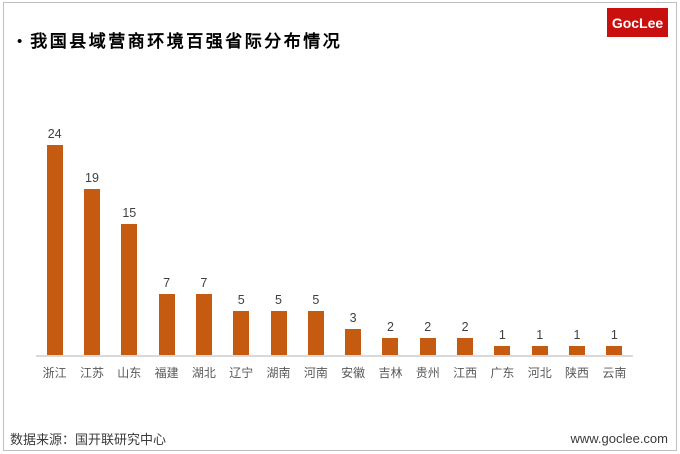  I want to click on footer: 数据来源：国开联研究中心 www.goclee.com, so click(339, 438).